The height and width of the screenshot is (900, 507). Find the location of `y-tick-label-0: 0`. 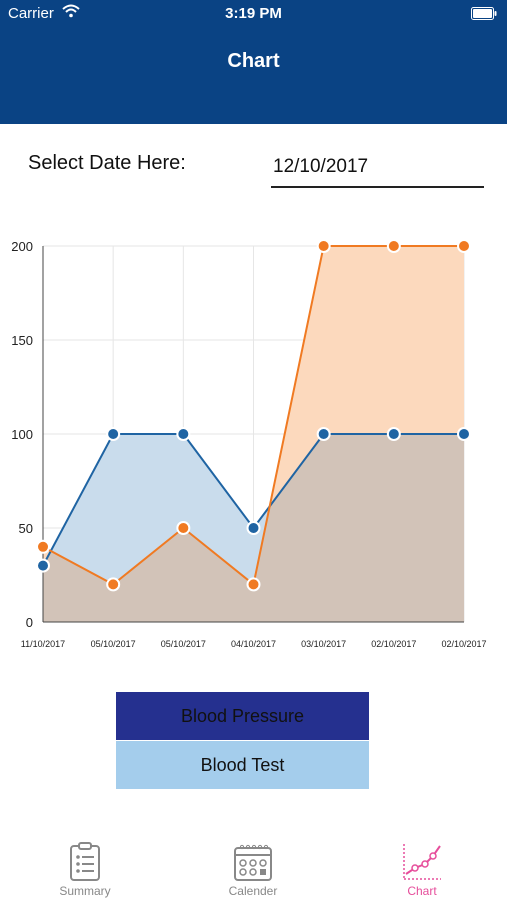

y-tick-label-0: 0 is located at coordinates (29, 622).